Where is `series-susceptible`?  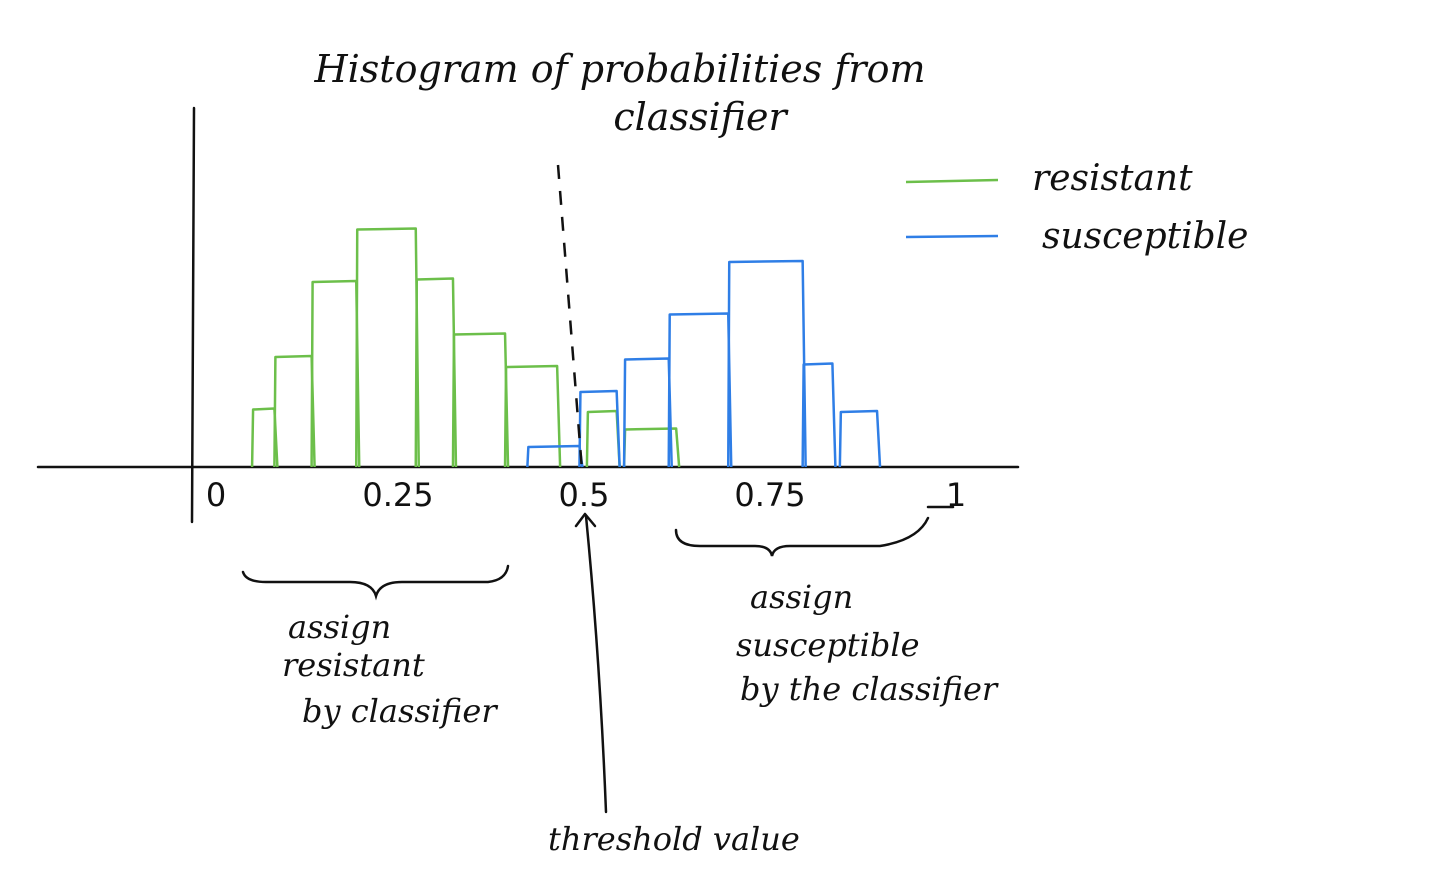
series-susceptible is located at coordinates (704, 363).